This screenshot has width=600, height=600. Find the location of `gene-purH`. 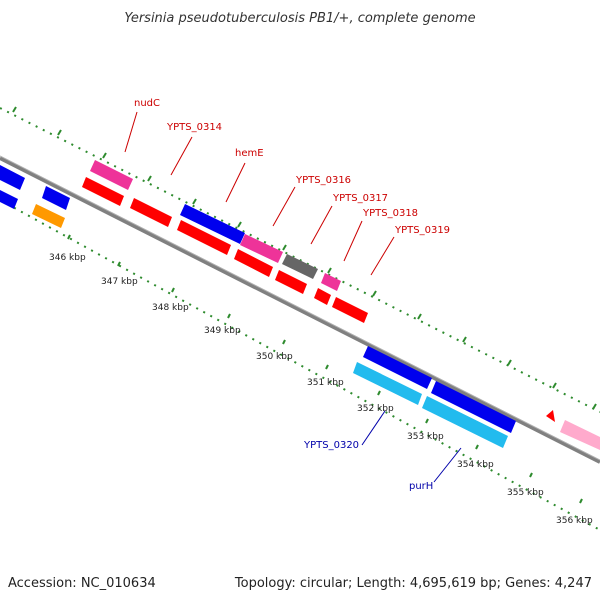

gene-purH is located at coordinates (465, 422).